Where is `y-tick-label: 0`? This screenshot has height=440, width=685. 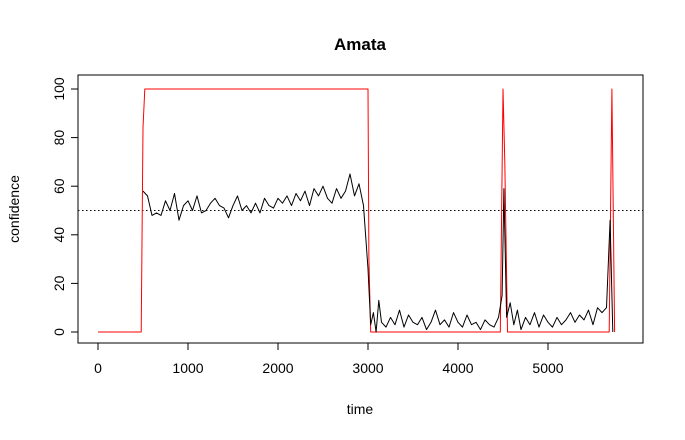
y-tick-label: 0 is located at coordinates (59, 332).